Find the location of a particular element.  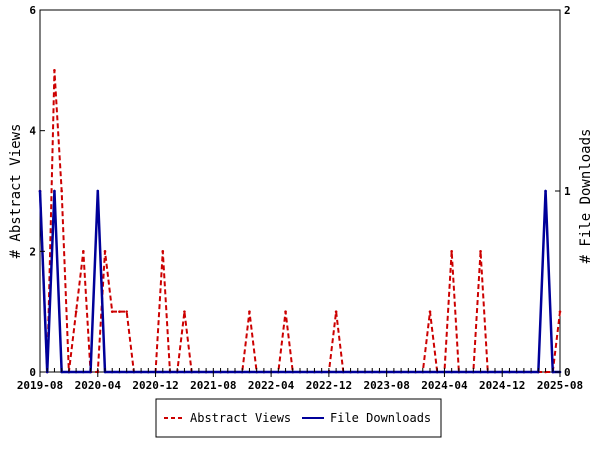

y-axis-left: 0 2 4 6 is located at coordinates (37, 191).